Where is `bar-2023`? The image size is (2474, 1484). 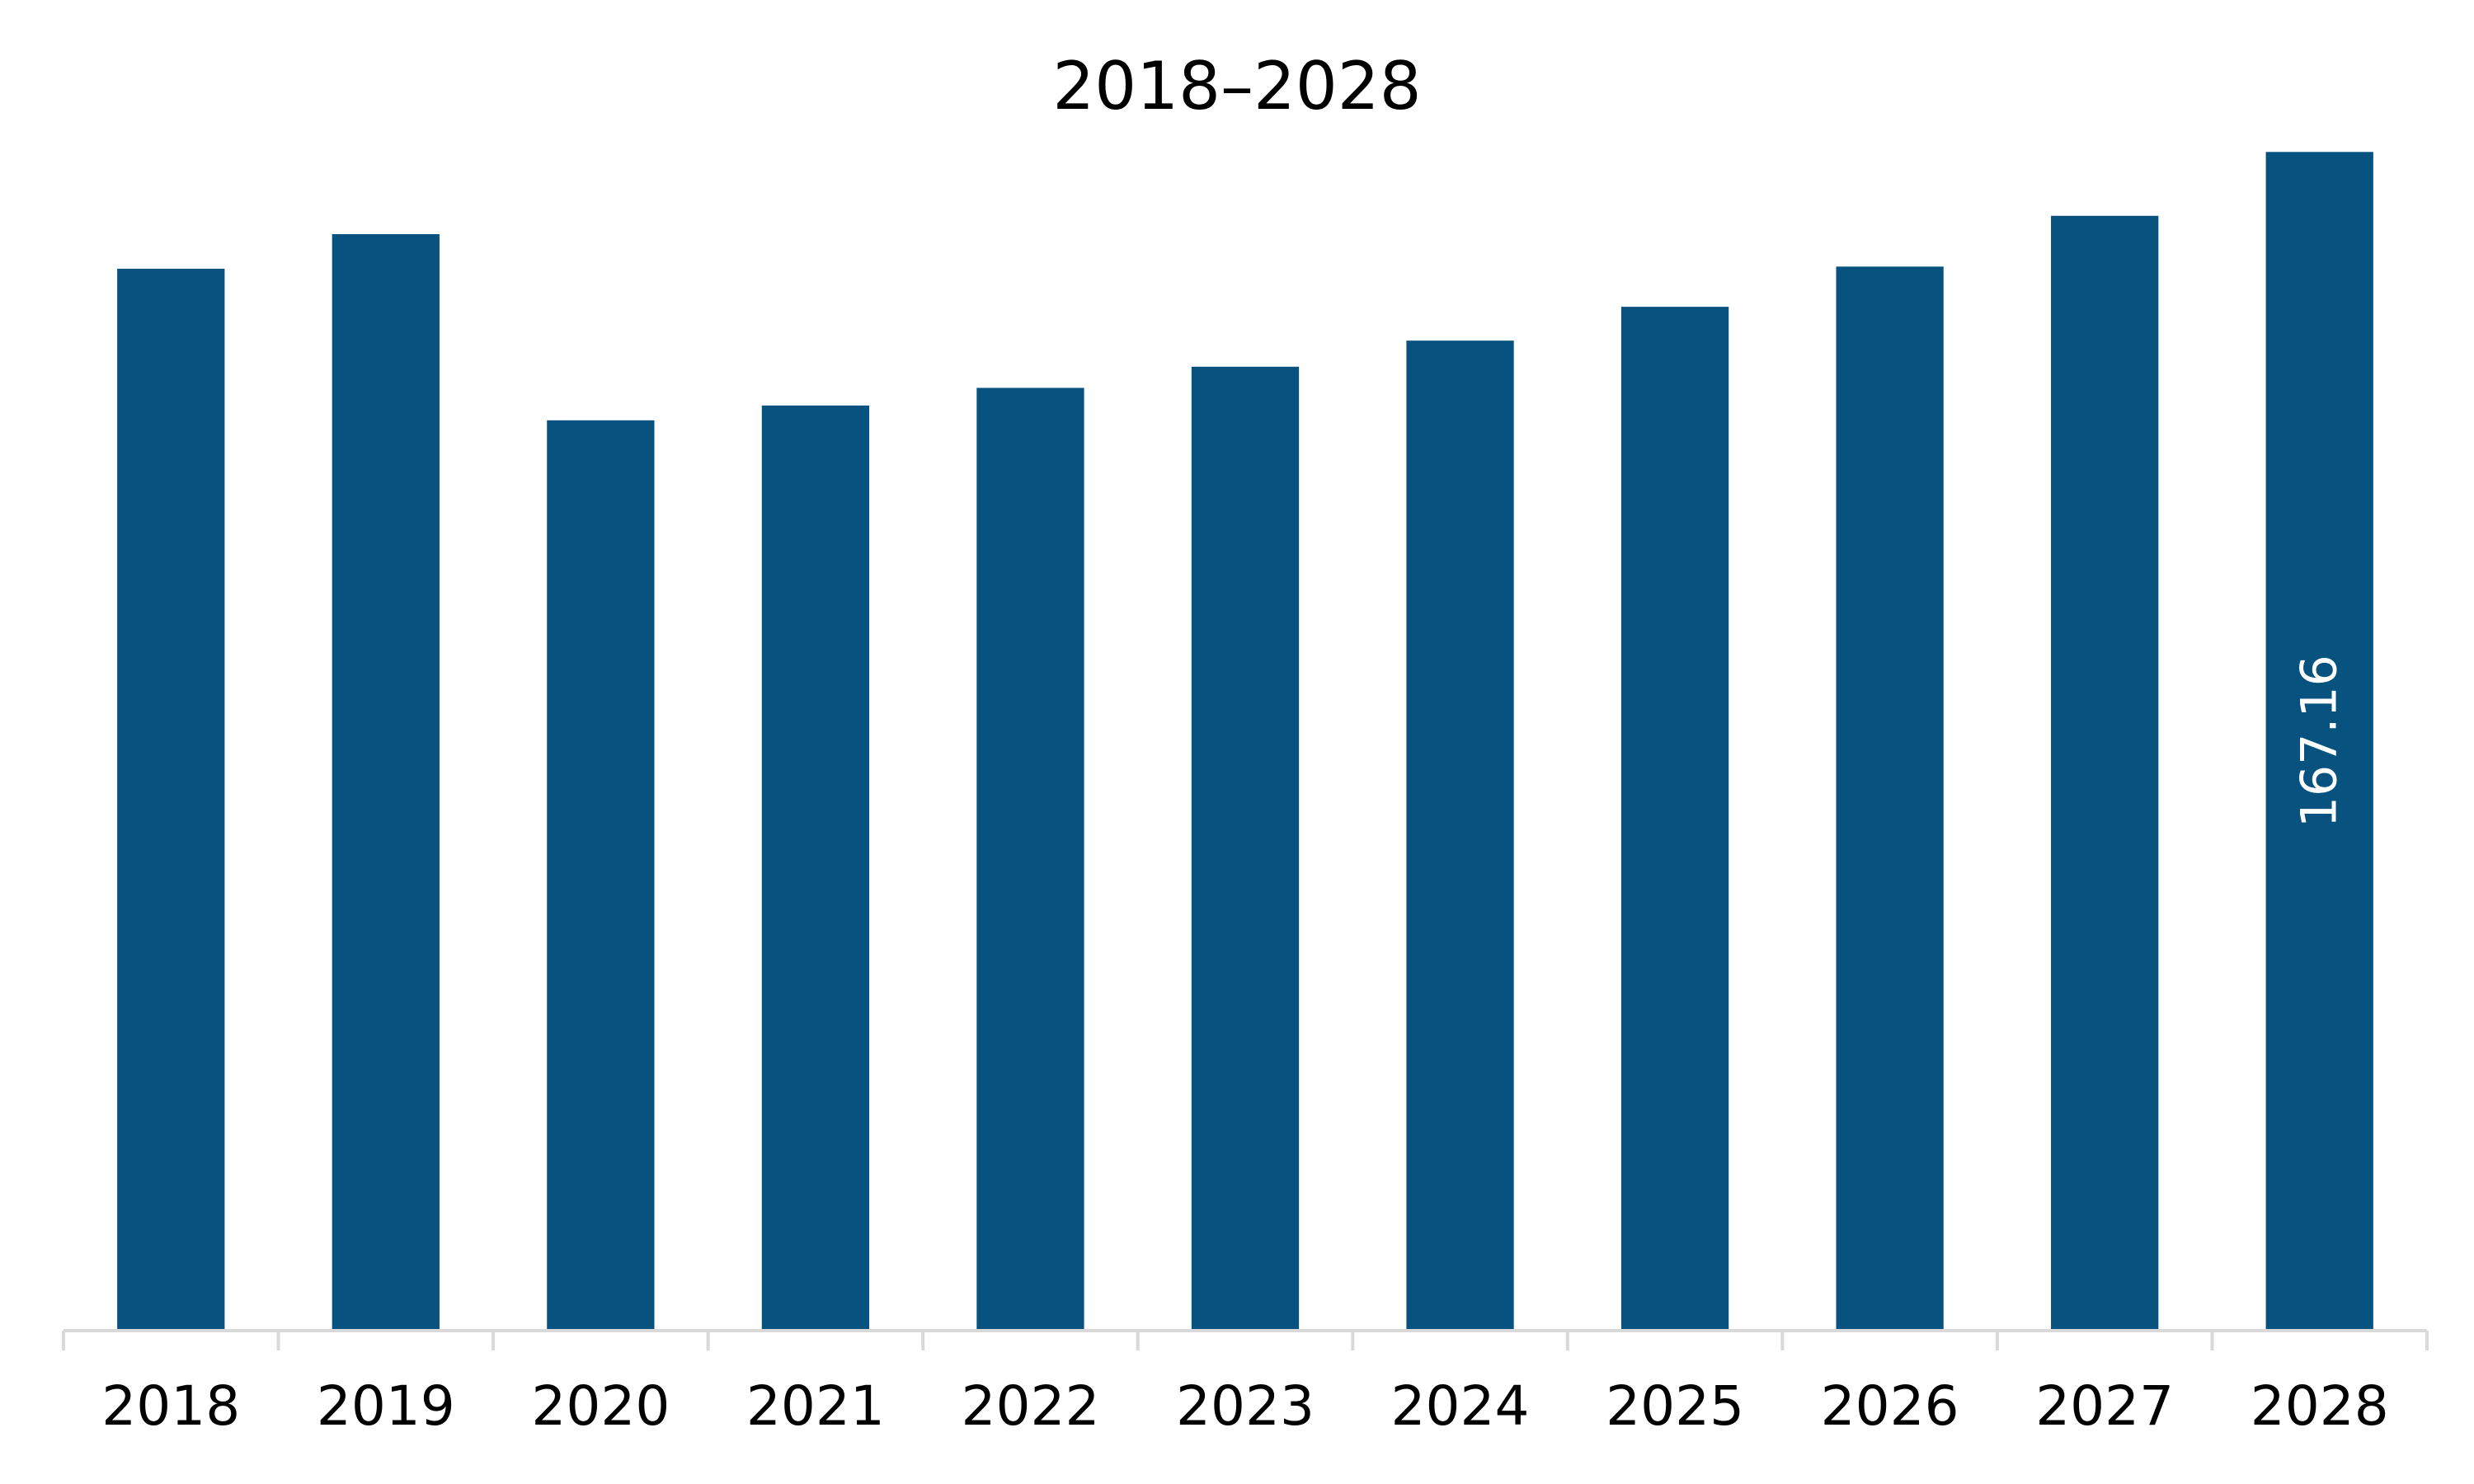
bar-2023 is located at coordinates (1245, 848).